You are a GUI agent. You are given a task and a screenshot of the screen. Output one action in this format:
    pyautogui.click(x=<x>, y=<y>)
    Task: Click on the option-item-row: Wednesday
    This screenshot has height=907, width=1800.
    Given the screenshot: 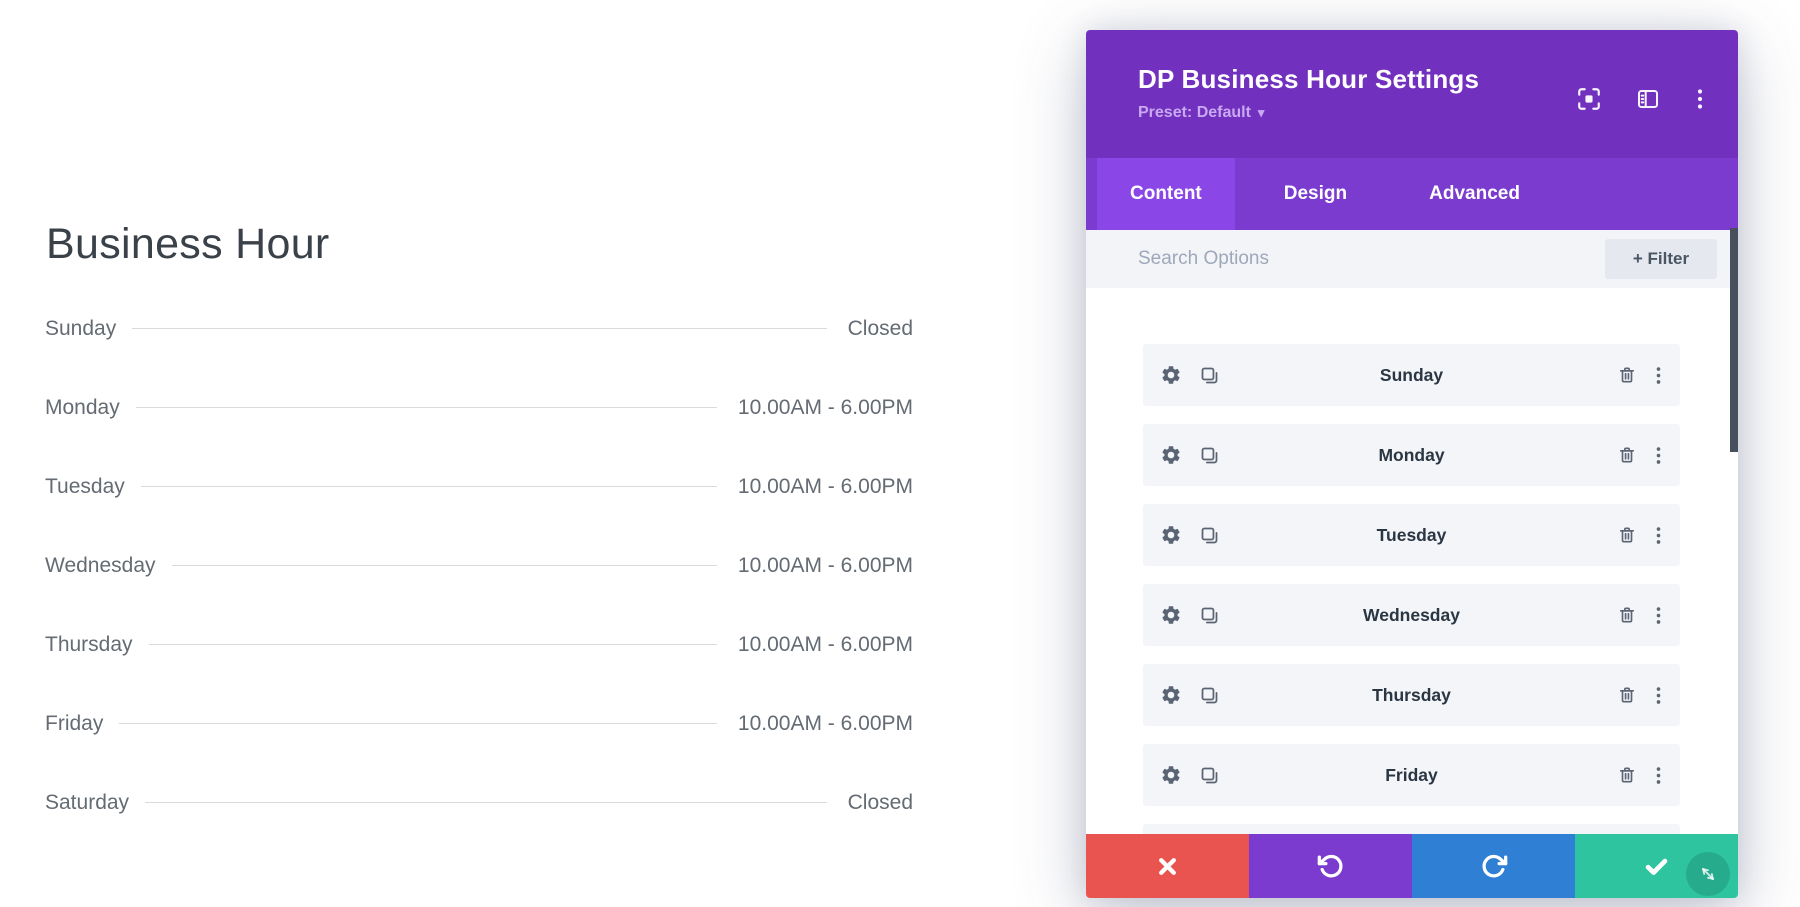 What is the action you would take?
    pyautogui.click(x=1411, y=615)
    